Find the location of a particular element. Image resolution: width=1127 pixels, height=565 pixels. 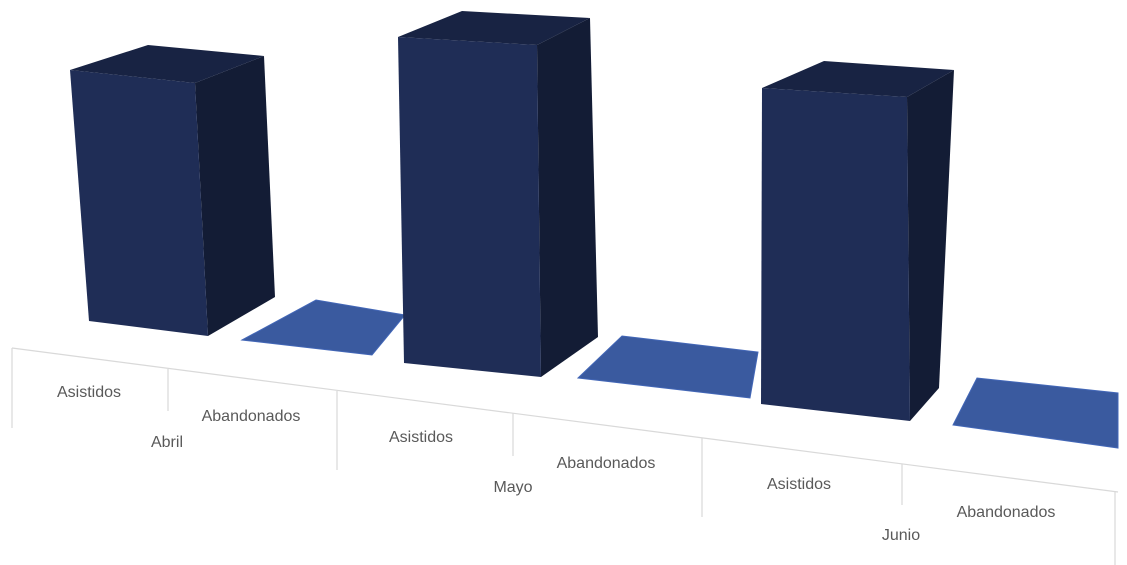

bar-abandonados-abril is located at coordinates (323, 327).